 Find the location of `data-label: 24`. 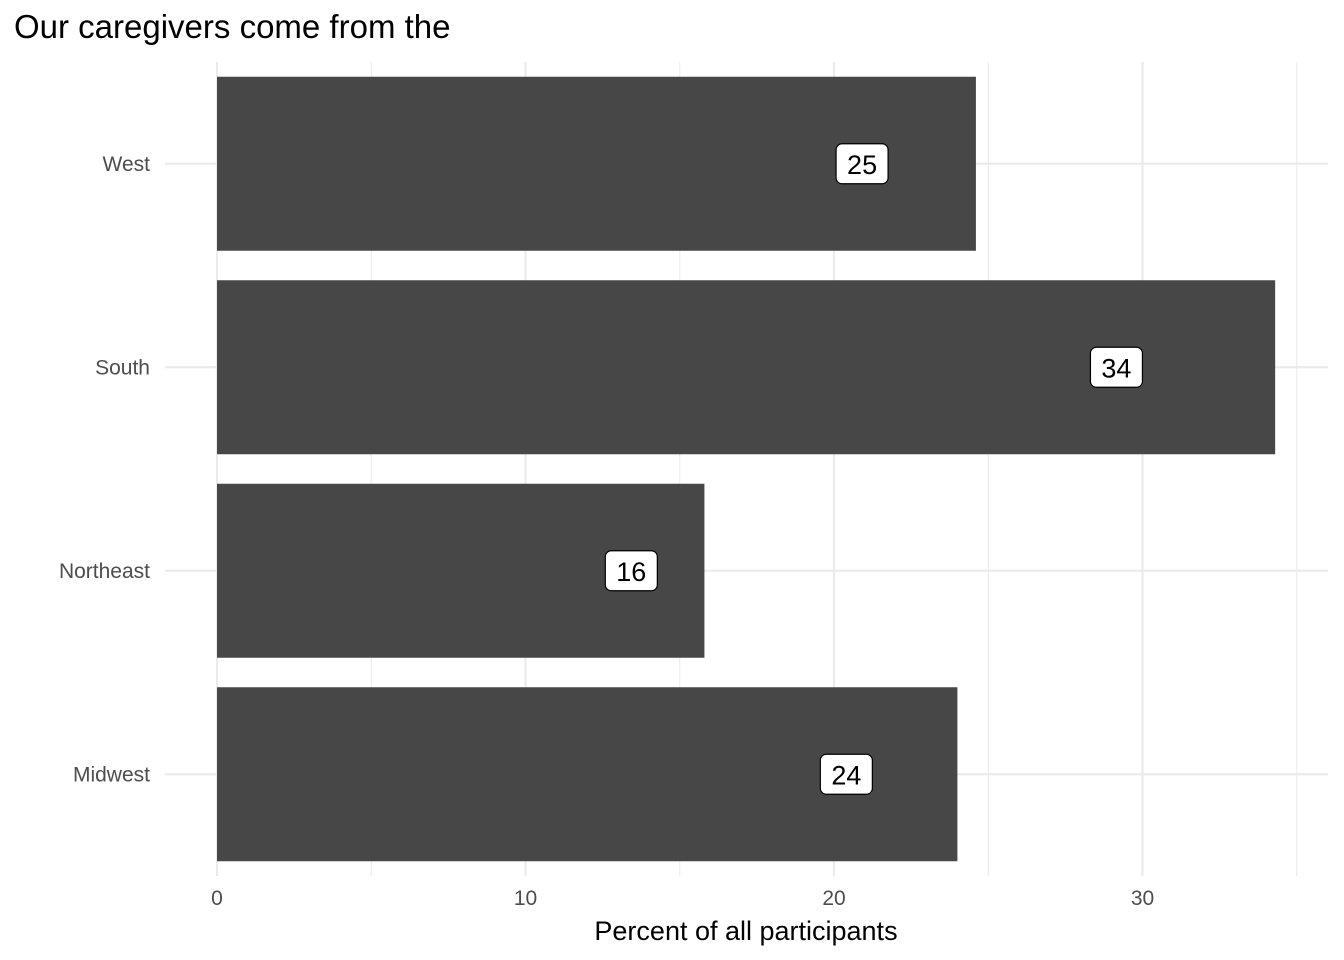

data-label: 24 is located at coordinates (846, 775).